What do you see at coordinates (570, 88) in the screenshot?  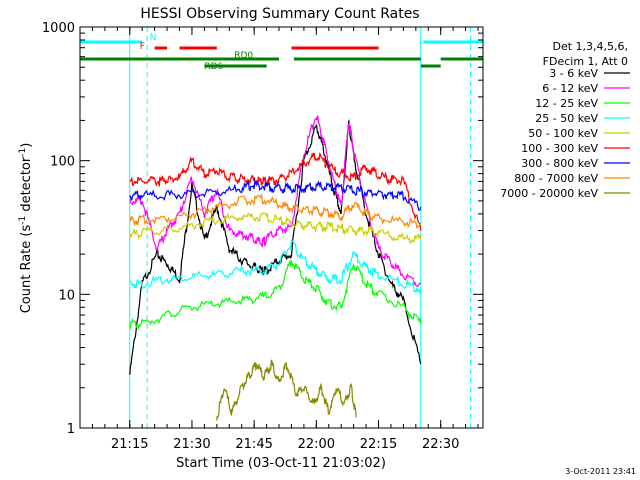 I see `legend-label: 6 - 12 keV` at bounding box center [570, 88].